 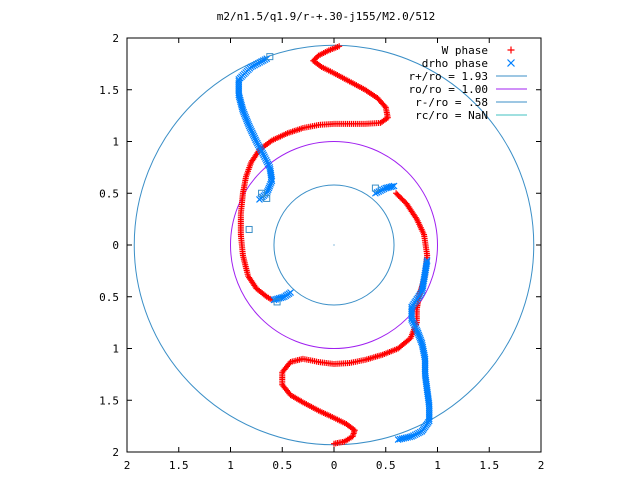 What do you see at coordinates (326, 16) in the screenshot?
I see `chart-title: m2/n1.5/q1.9/r-+.30-j155/M2.0/512` at bounding box center [326, 16].